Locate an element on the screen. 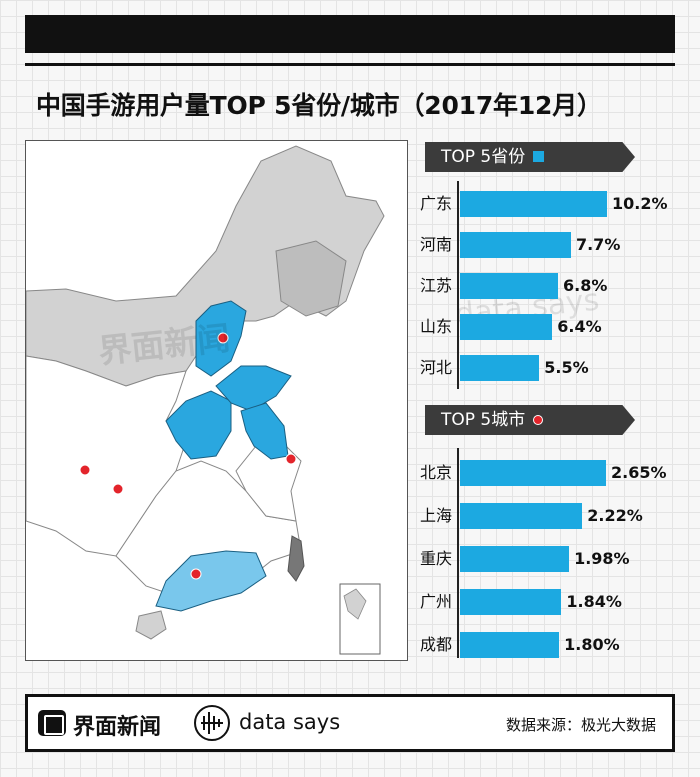  cities-section-tab: TOP 5城市 is located at coordinates (530, 420).